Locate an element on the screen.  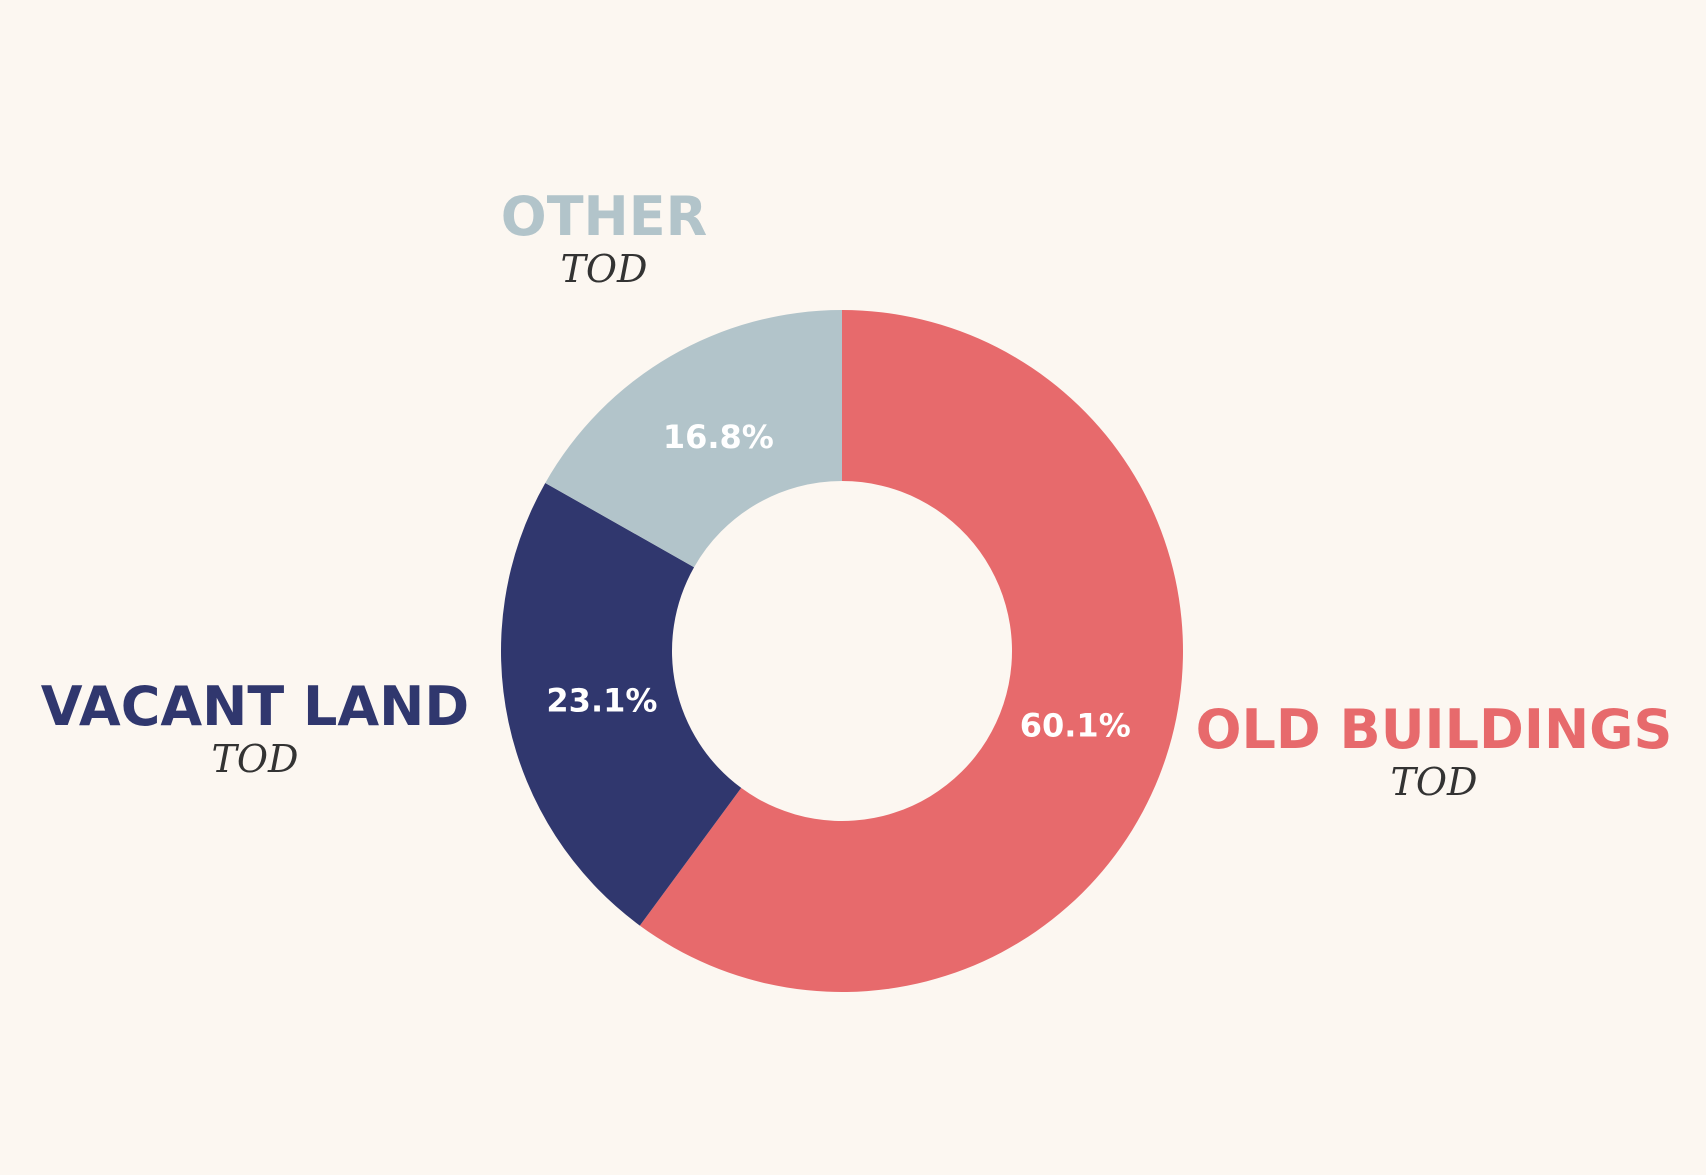
value-label-vacant-land: 23.1% is located at coordinates (601, 700).